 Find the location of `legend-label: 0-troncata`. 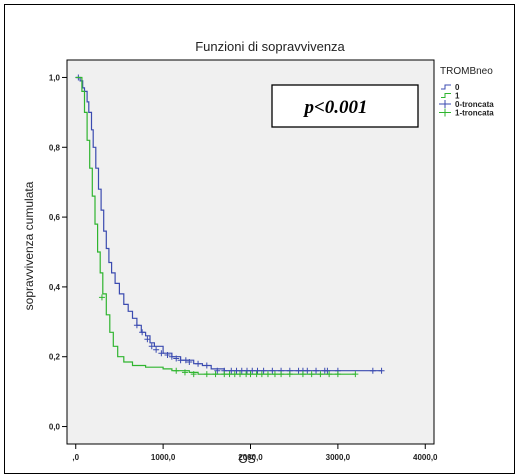

legend-label: 0-troncata is located at coordinates (474, 104).